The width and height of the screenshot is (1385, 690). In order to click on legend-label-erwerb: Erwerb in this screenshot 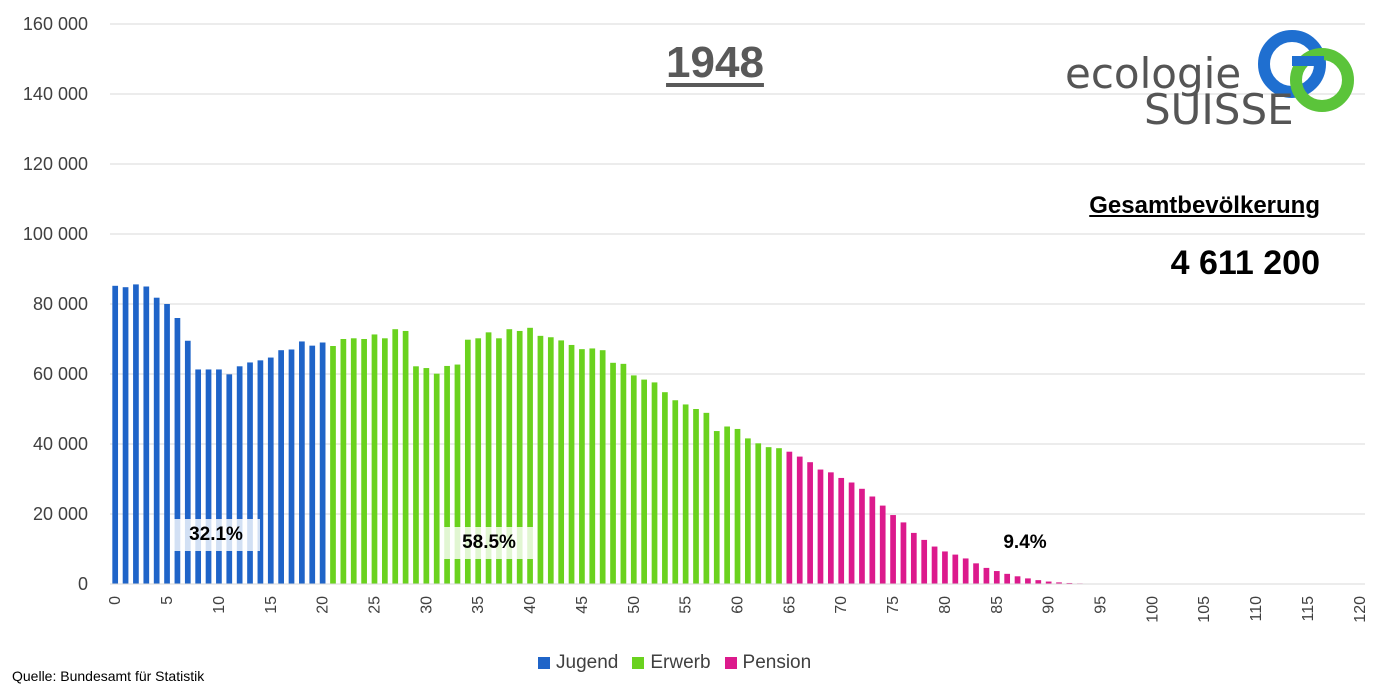, I will do `click(680, 662)`.